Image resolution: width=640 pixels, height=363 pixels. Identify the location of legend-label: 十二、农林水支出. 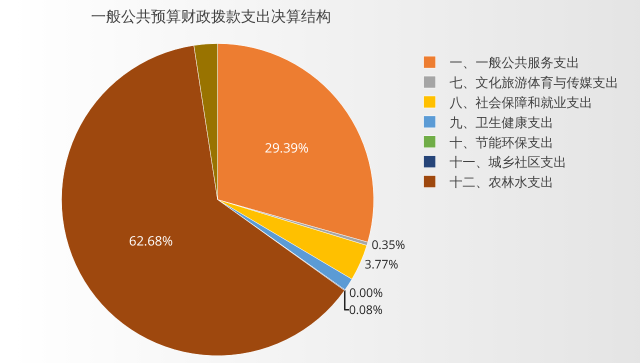
(502, 183).